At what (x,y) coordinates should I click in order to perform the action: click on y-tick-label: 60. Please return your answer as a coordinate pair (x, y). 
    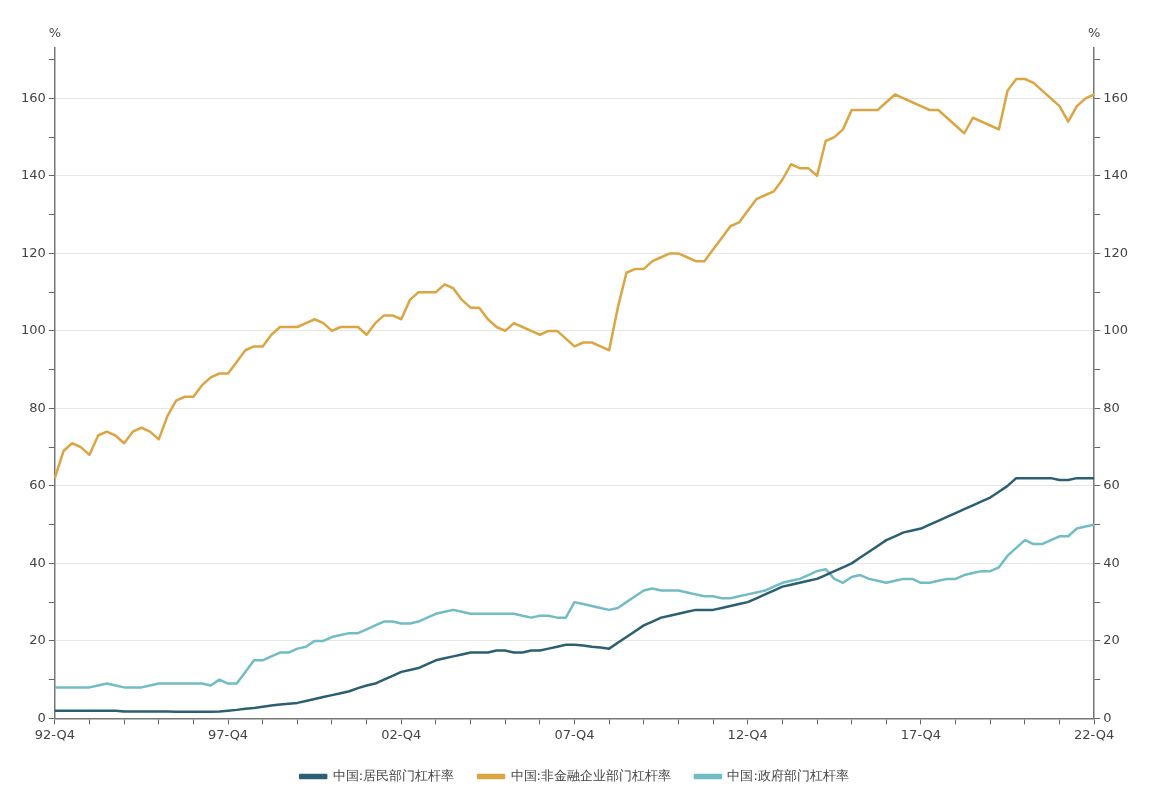
    Looking at the image, I should click on (37, 485).